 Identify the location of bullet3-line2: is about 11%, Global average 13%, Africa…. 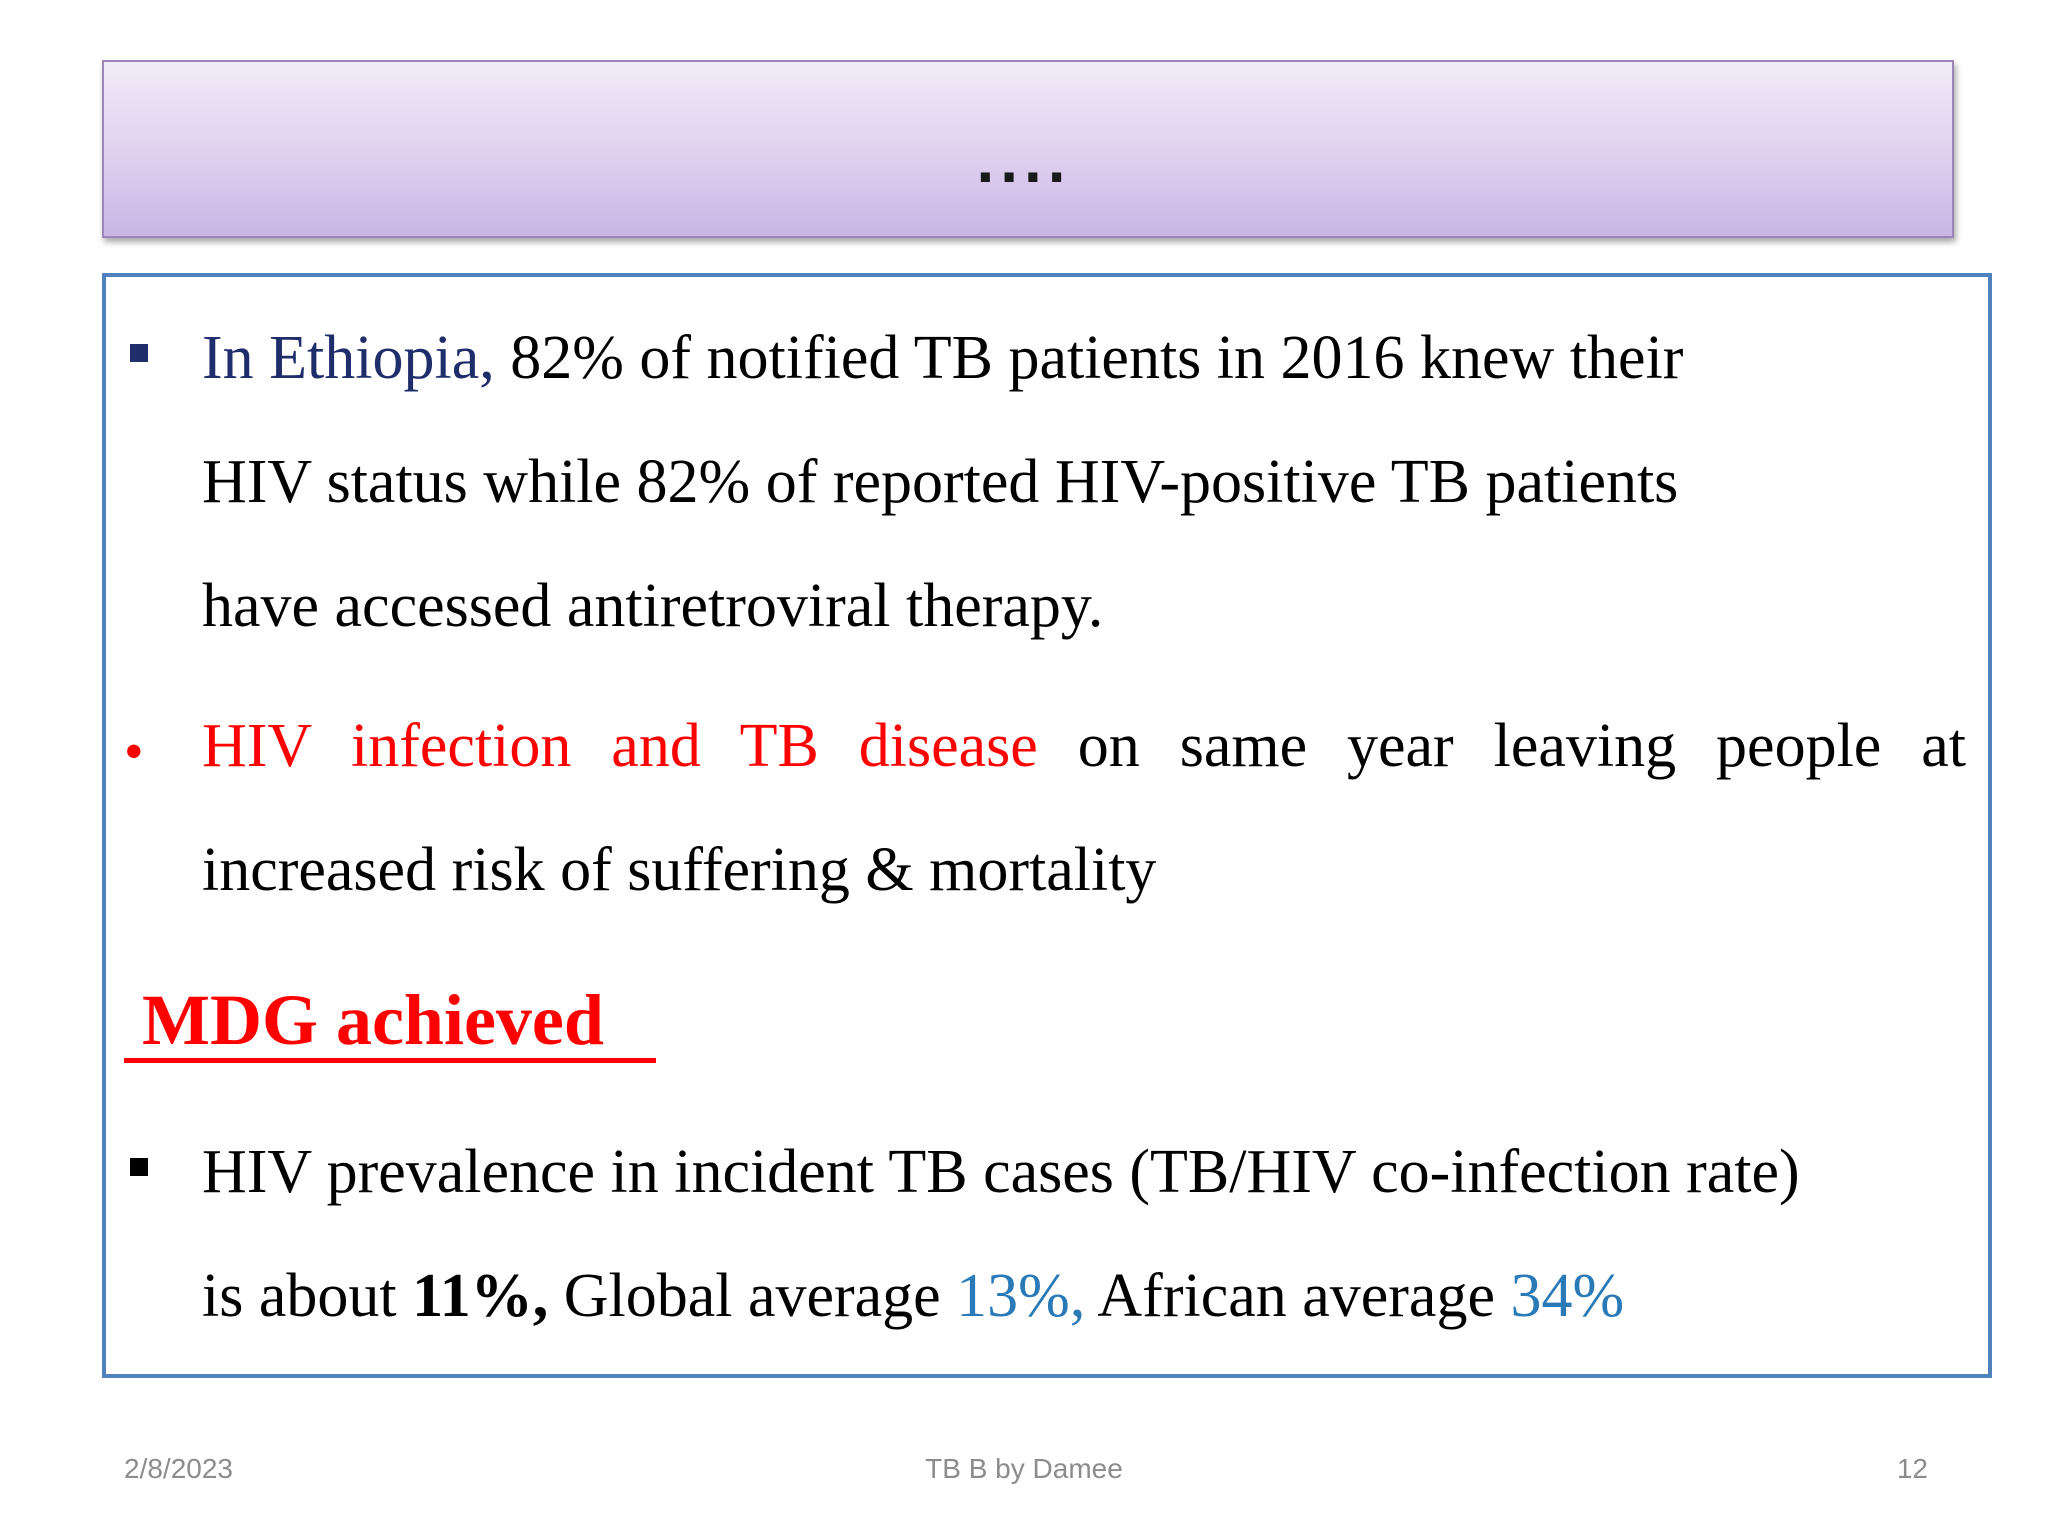
(1125, 1296).